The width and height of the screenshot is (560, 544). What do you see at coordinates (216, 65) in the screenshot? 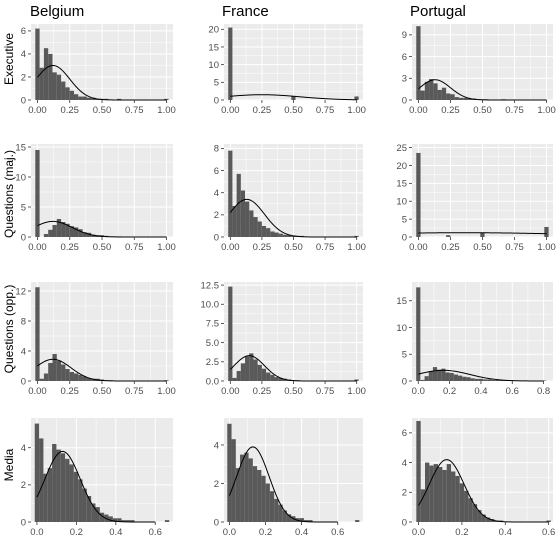
I see `y-axis-ticks: 0 5 10 15 20` at bounding box center [216, 65].